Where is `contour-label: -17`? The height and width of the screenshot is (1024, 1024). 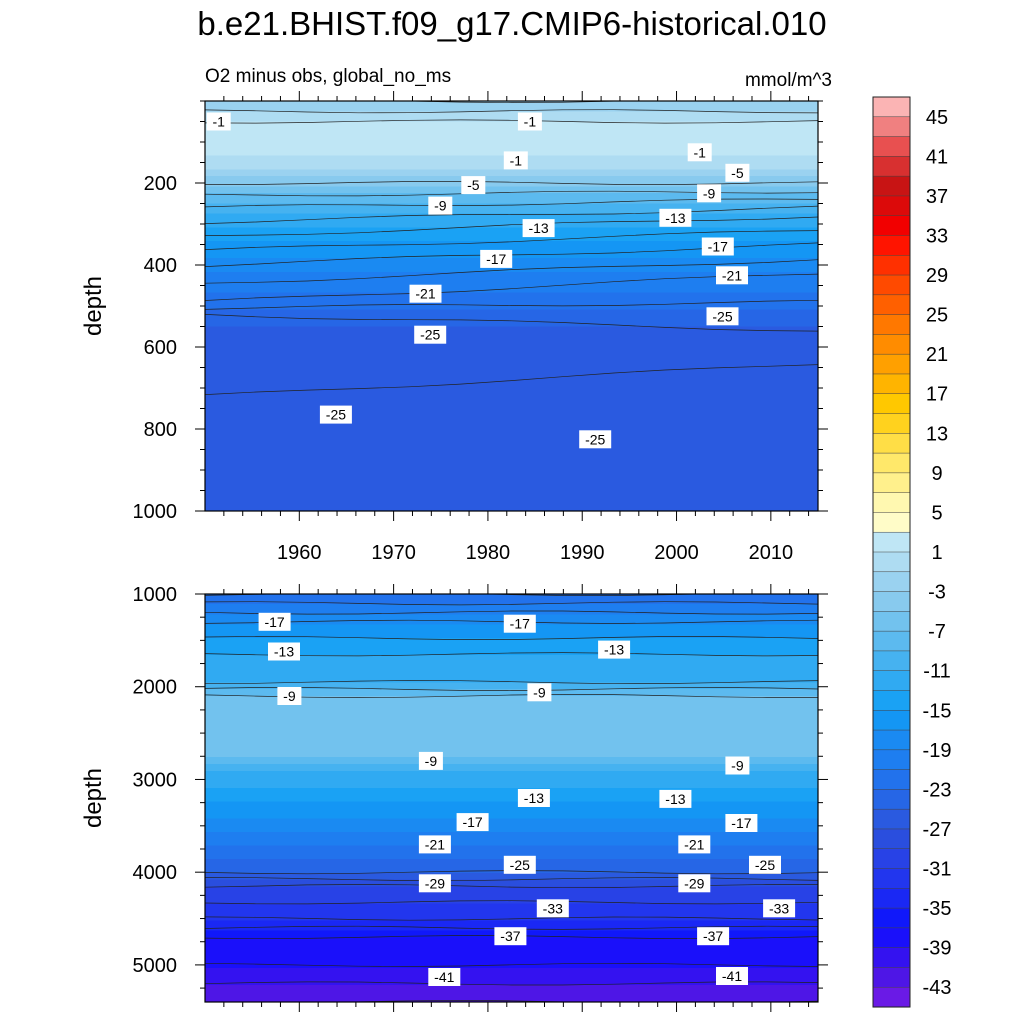
contour-label: -17 is located at coordinates (274, 621).